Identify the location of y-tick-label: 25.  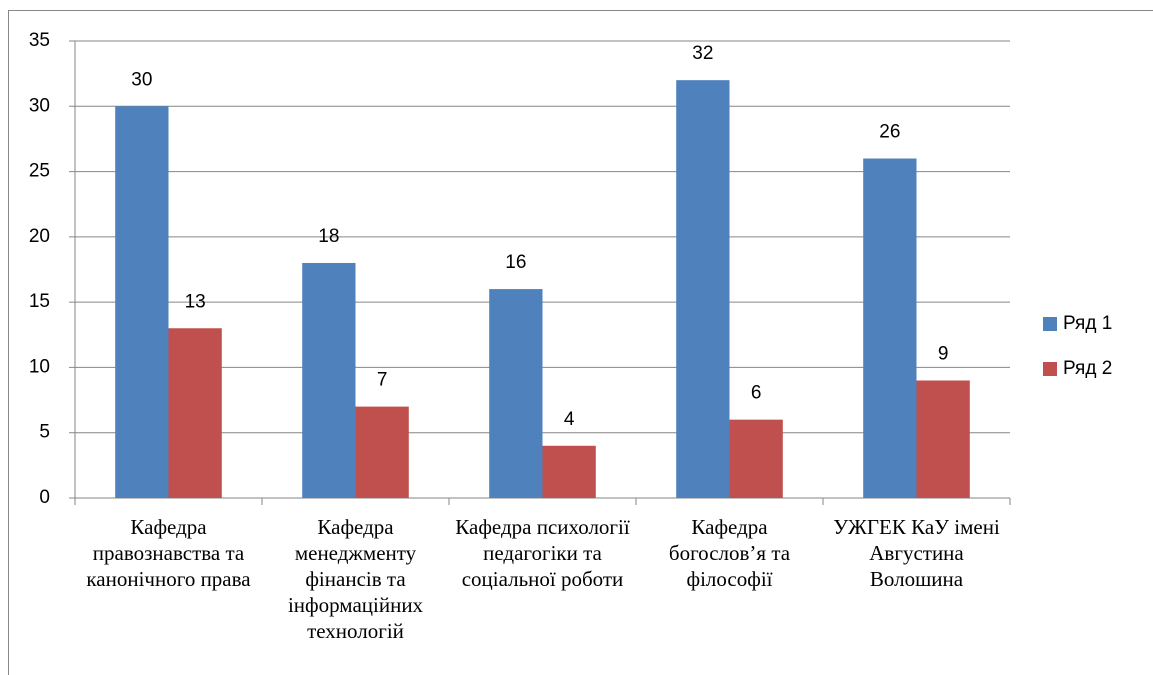
(39, 171).